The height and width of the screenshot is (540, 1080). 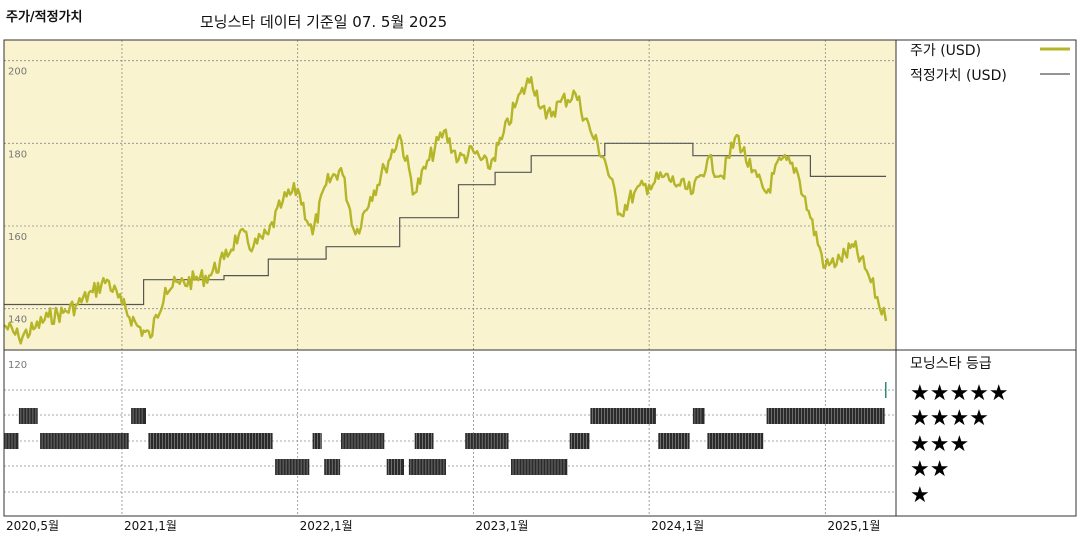 What do you see at coordinates (959, 393) in the screenshot?
I see `rating-5-stars: ★★★★★` at bounding box center [959, 393].